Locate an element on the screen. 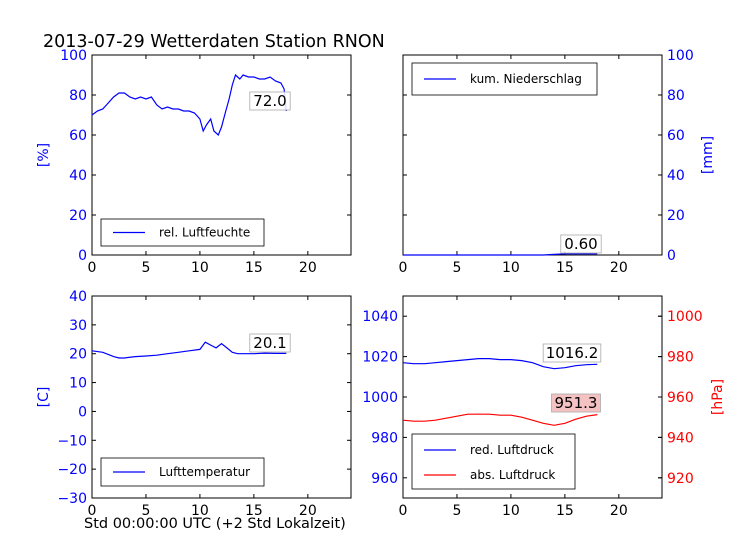 The width and height of the screenshot is (736, 552). last-value-label: 1016.2 is located at coordinates (572, 353).